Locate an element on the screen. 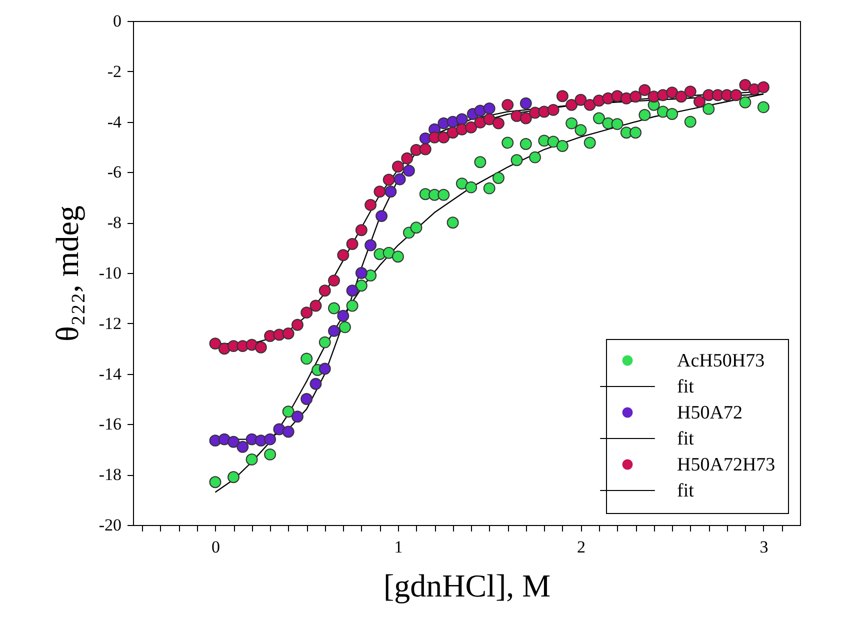 This screenshot has height=641, width=846. y-tick-label: -8 is located at coordinates (114, 222).